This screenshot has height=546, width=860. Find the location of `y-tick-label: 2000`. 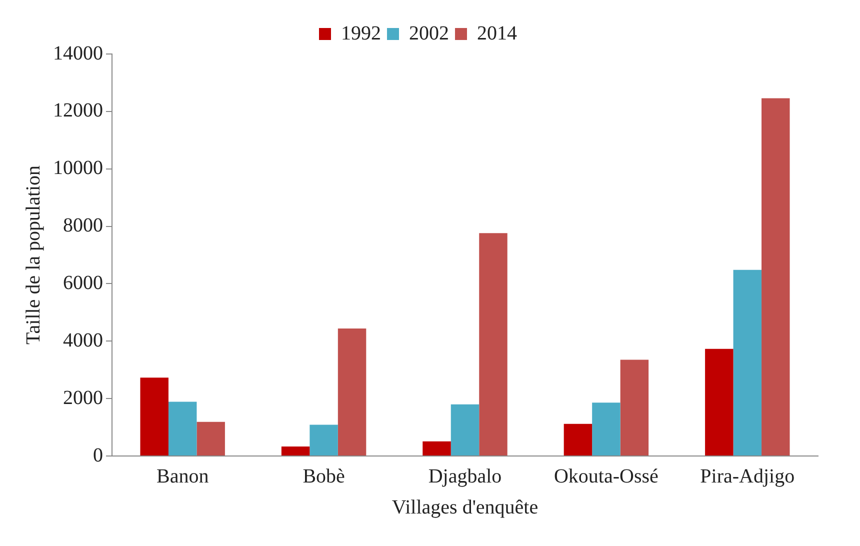

y-tick-label: 2000 is located at coordinates (83, 397).